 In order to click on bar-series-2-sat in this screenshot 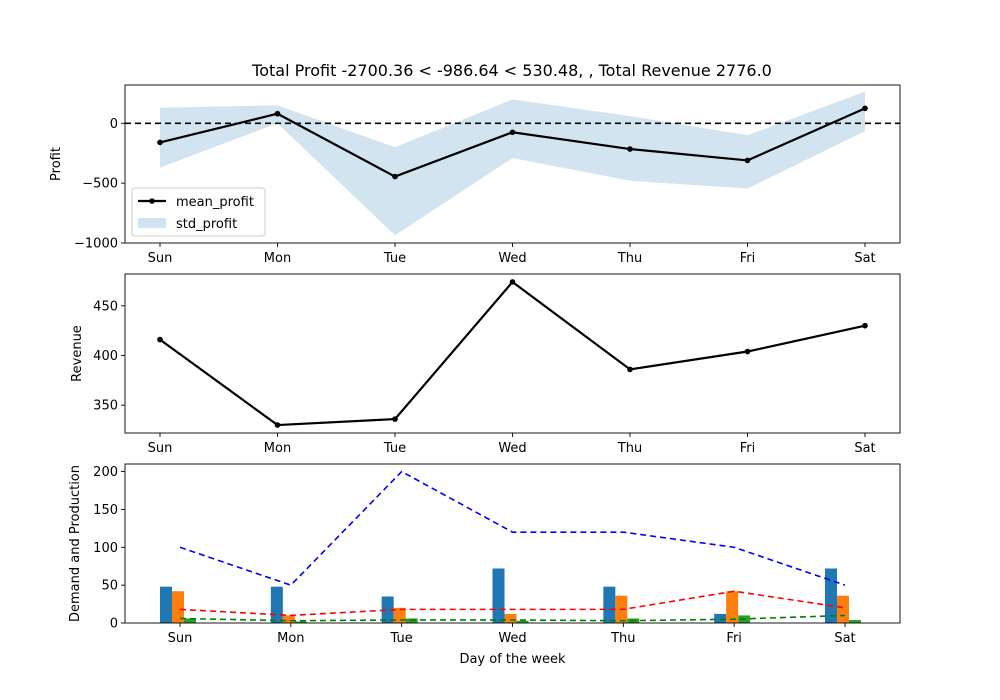, I will do `click(843, 609)`.